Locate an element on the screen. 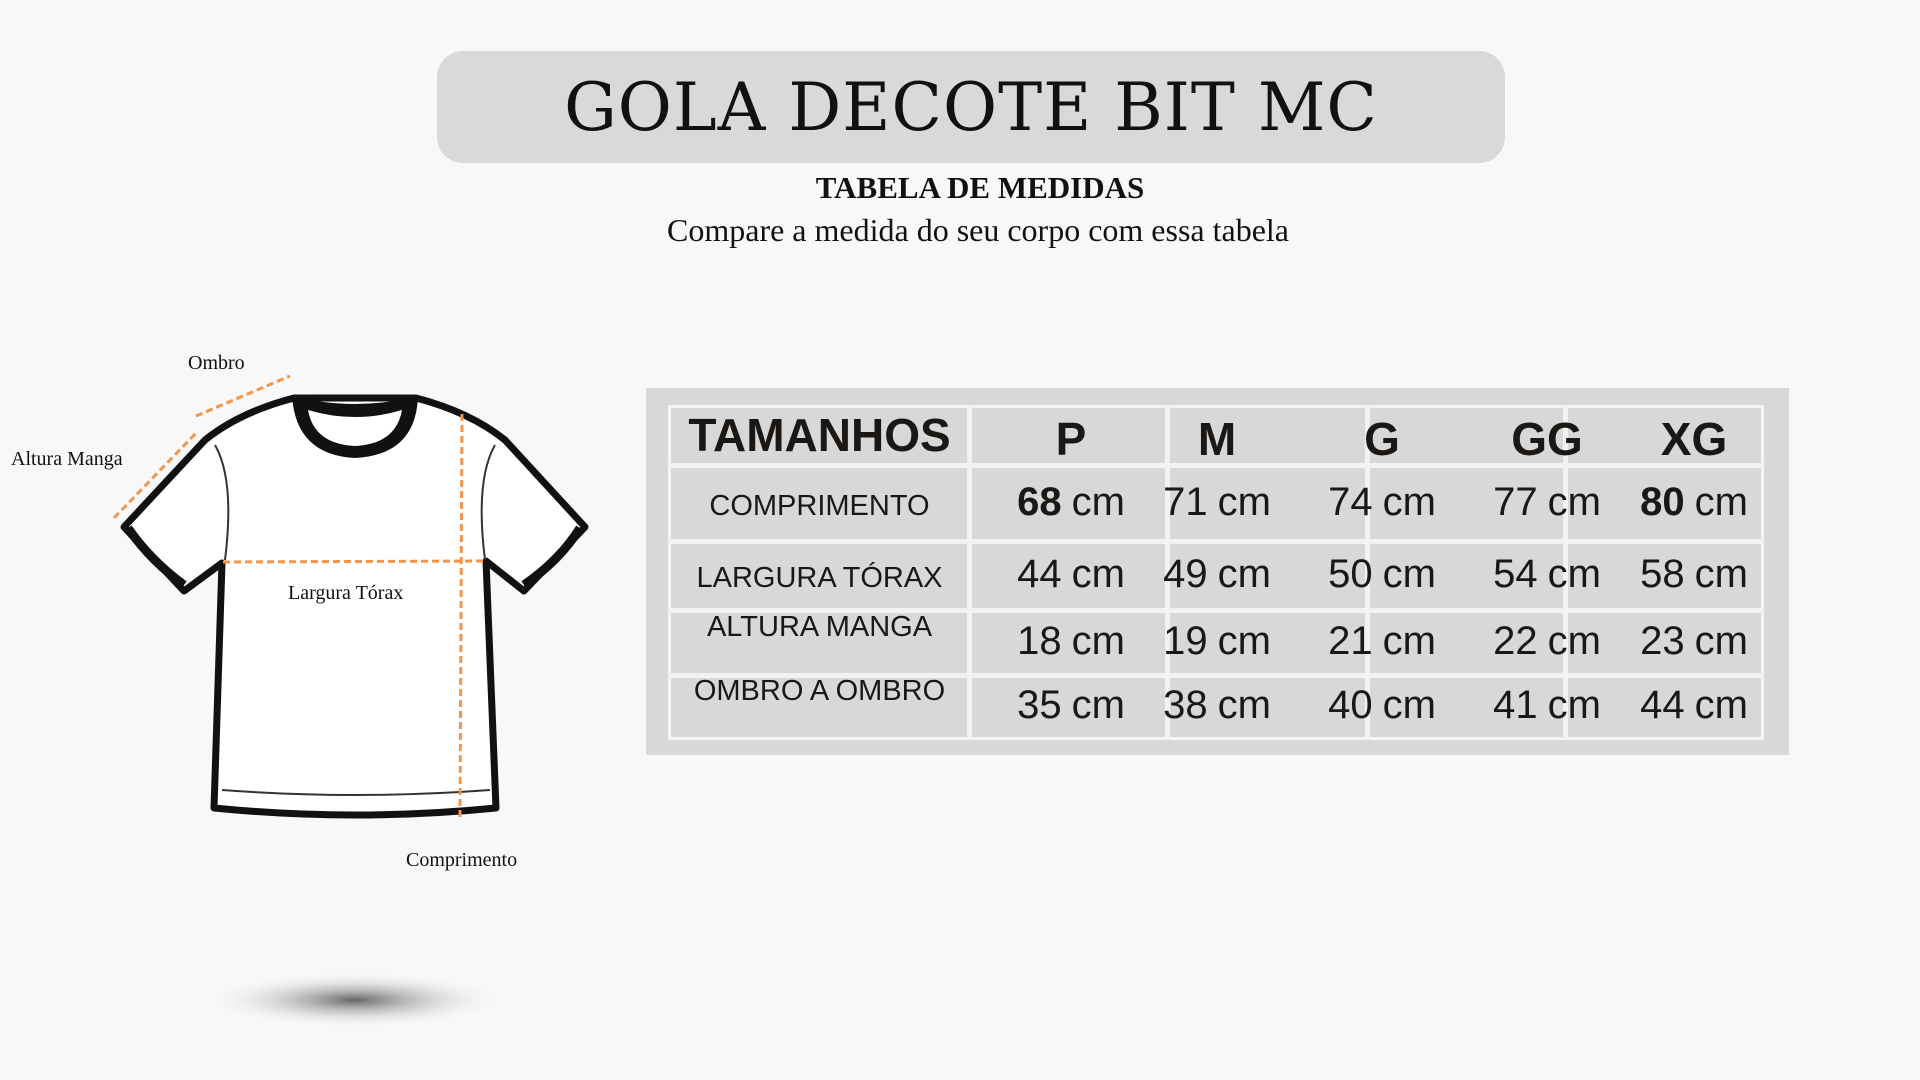 Image resolution: width=1920 pixels, height=1080 pixels. measurement-value: 77 is located at coordinates (1515, 501).